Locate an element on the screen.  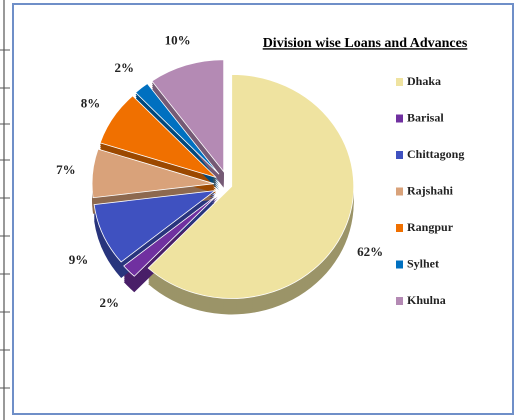
legend-label: Sylhet is located at coordinates (423, 263).